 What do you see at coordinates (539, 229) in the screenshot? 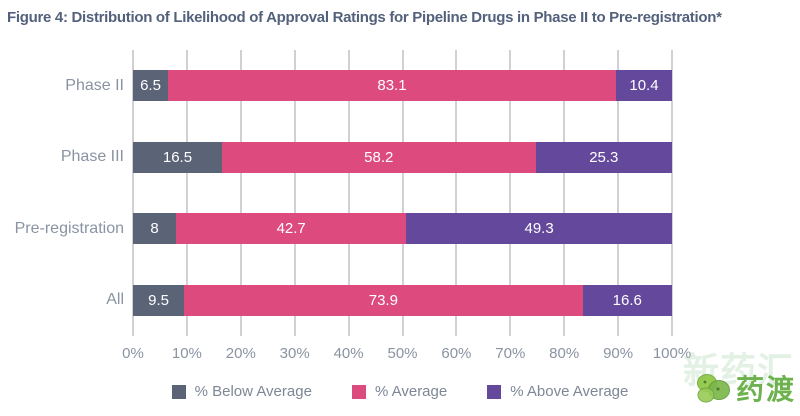
I see `bar-segment: 49.3` at bounding box center [539, 229].